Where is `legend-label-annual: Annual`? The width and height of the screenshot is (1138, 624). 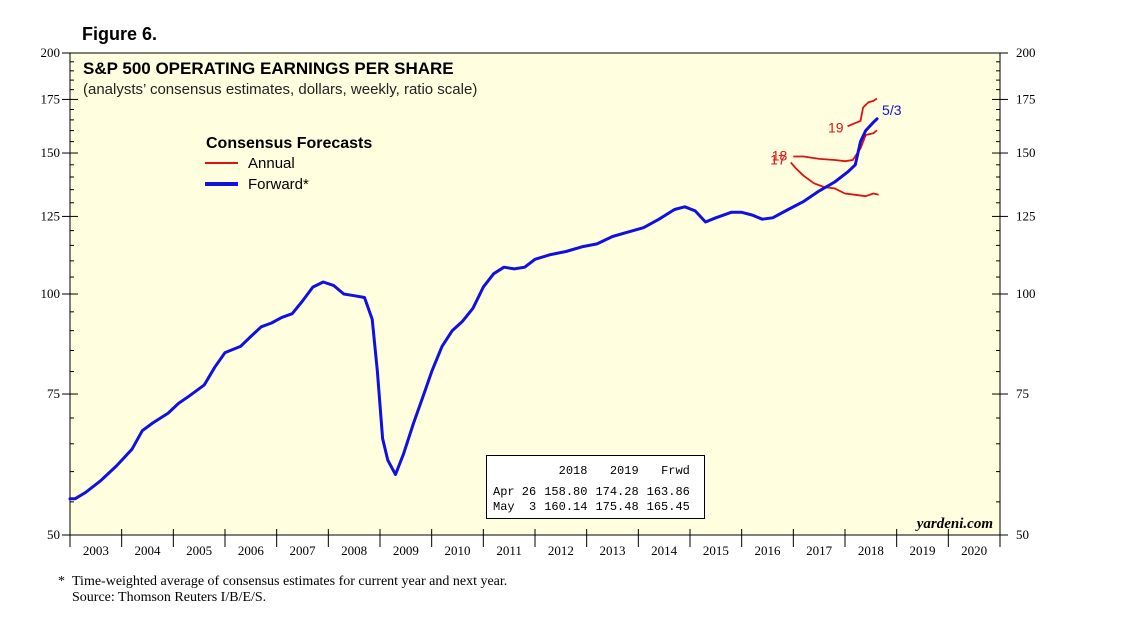 legend-label-annual: Annual is located at coordinates (271, 163).